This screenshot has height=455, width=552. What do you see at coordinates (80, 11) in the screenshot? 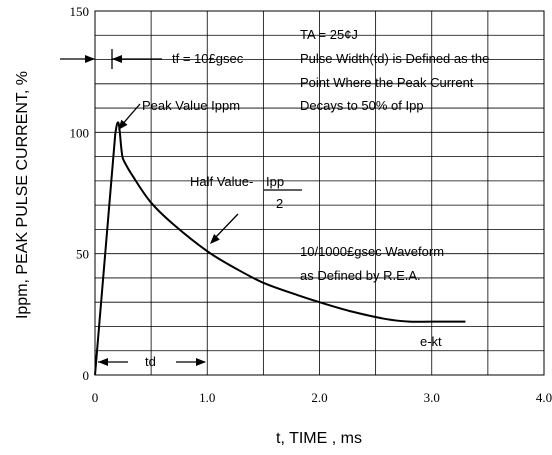
I see `y-tick-label: 150` at bounding box center [80, 11].